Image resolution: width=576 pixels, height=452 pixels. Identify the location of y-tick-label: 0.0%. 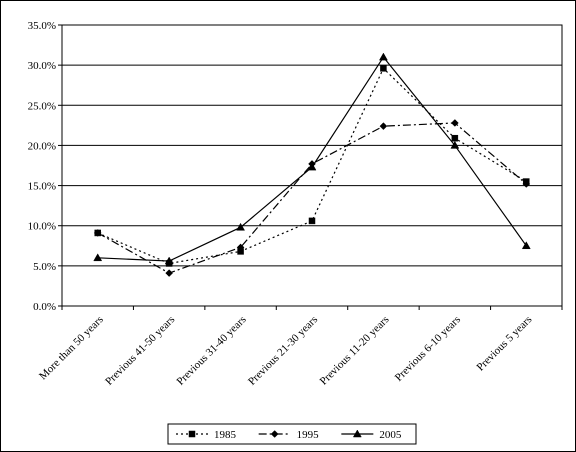
(44, 307).